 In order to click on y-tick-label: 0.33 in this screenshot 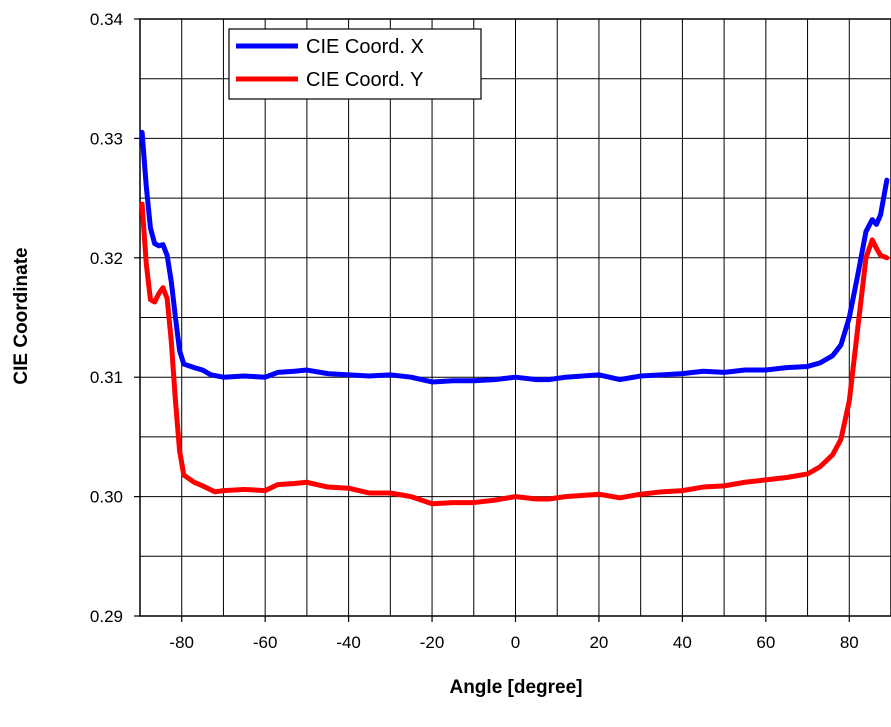, I will do `click(106, 138)`.